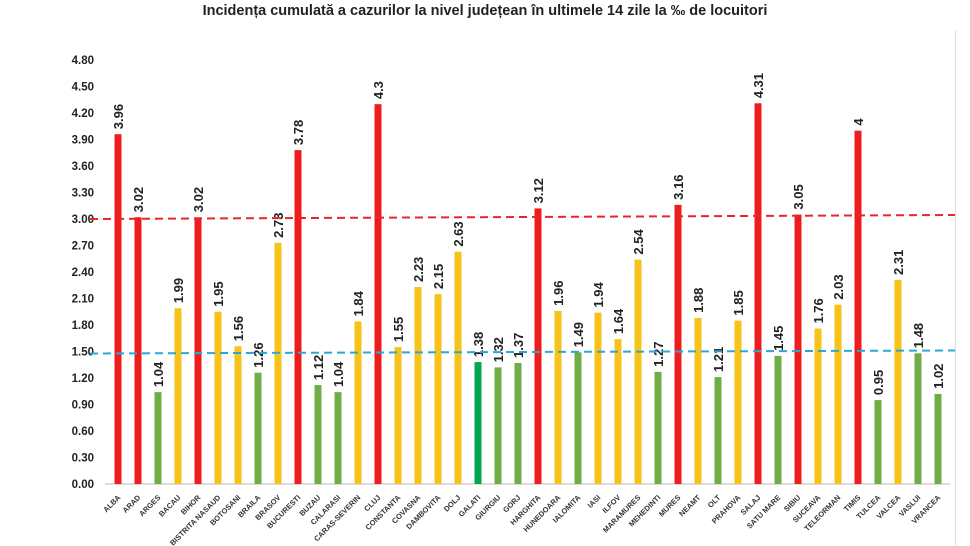 The height and width of the screenshot is (546, 970). Describe the element at coordinates (358, 303) in the screenshot. I see `data-label: 1.84` at that location.